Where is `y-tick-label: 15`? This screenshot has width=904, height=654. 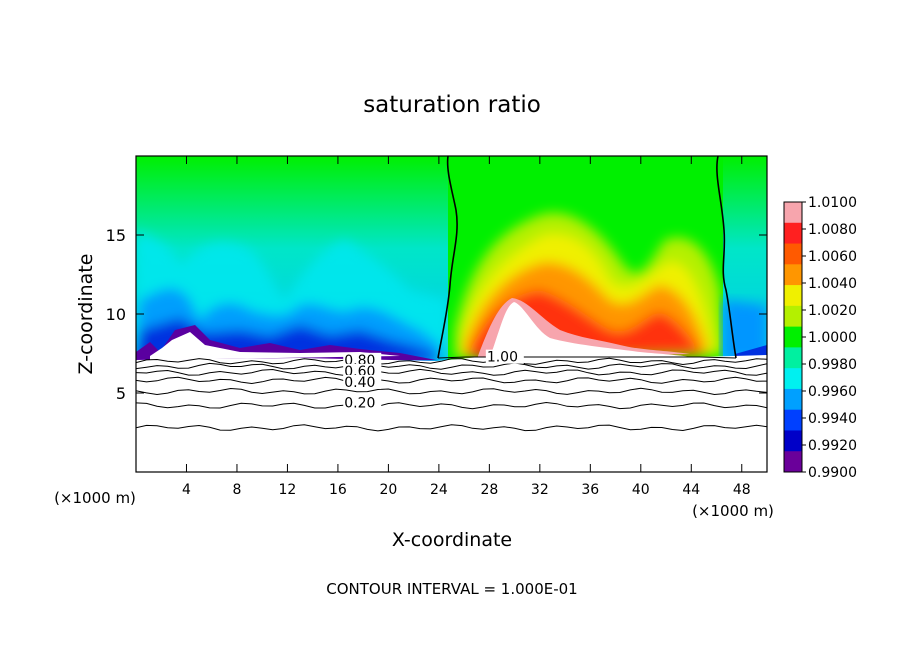
y-tick-label: 15 is located at coordinates (116, 235).